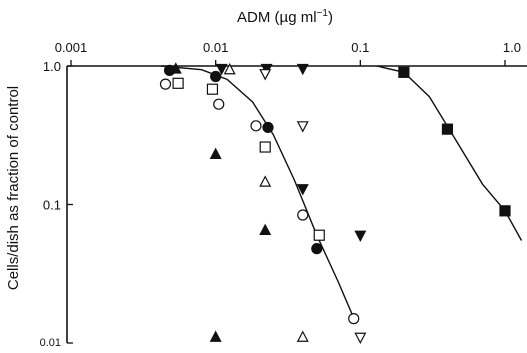 This screenshot has width=527, height=353. What do you see at coordinates (52, 66) in the screenshot?
I see `y-tick-label: 1.0` at bounding box center [52, 66].